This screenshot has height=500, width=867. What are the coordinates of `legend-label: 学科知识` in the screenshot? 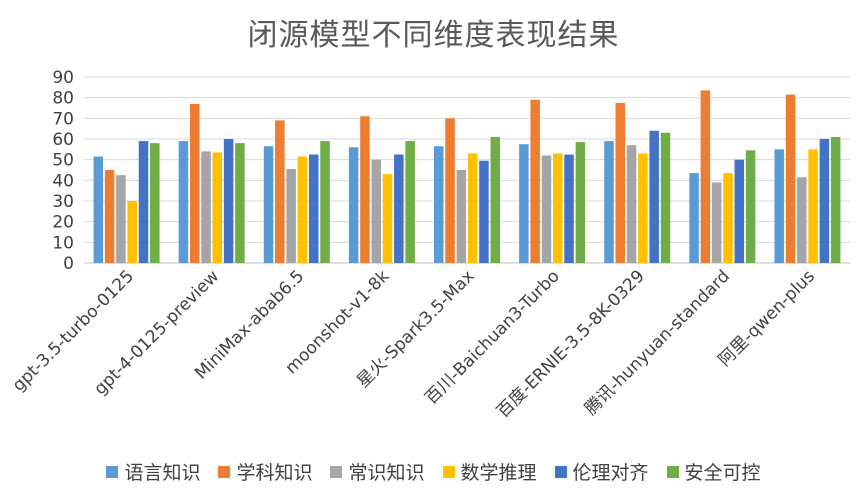 It's located at (274, 473).